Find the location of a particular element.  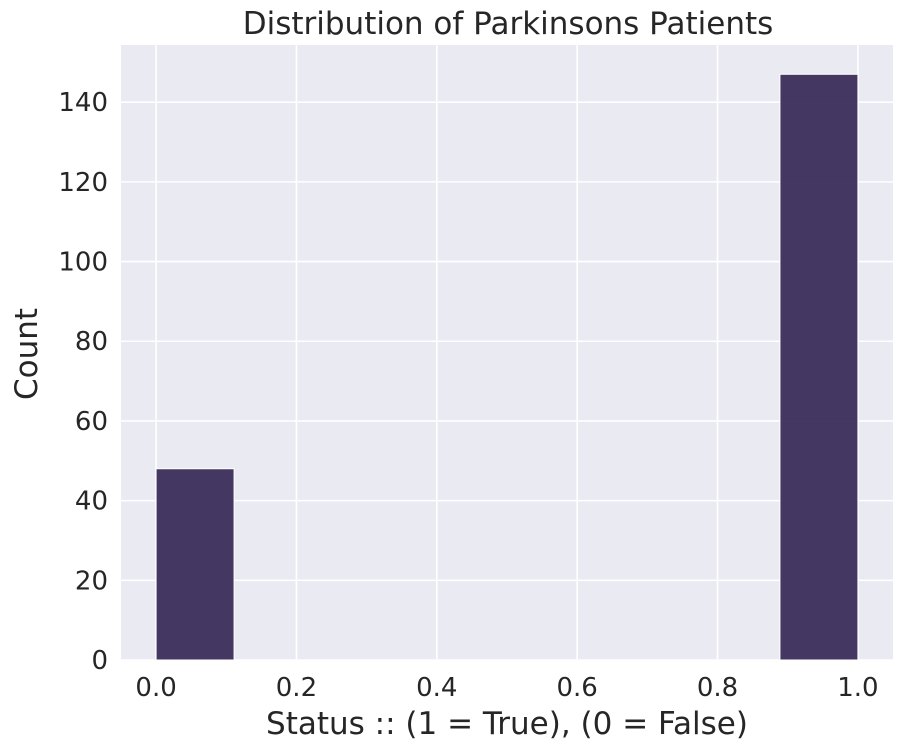

y-tick-label: 20 is located at coordinates (91, 581).